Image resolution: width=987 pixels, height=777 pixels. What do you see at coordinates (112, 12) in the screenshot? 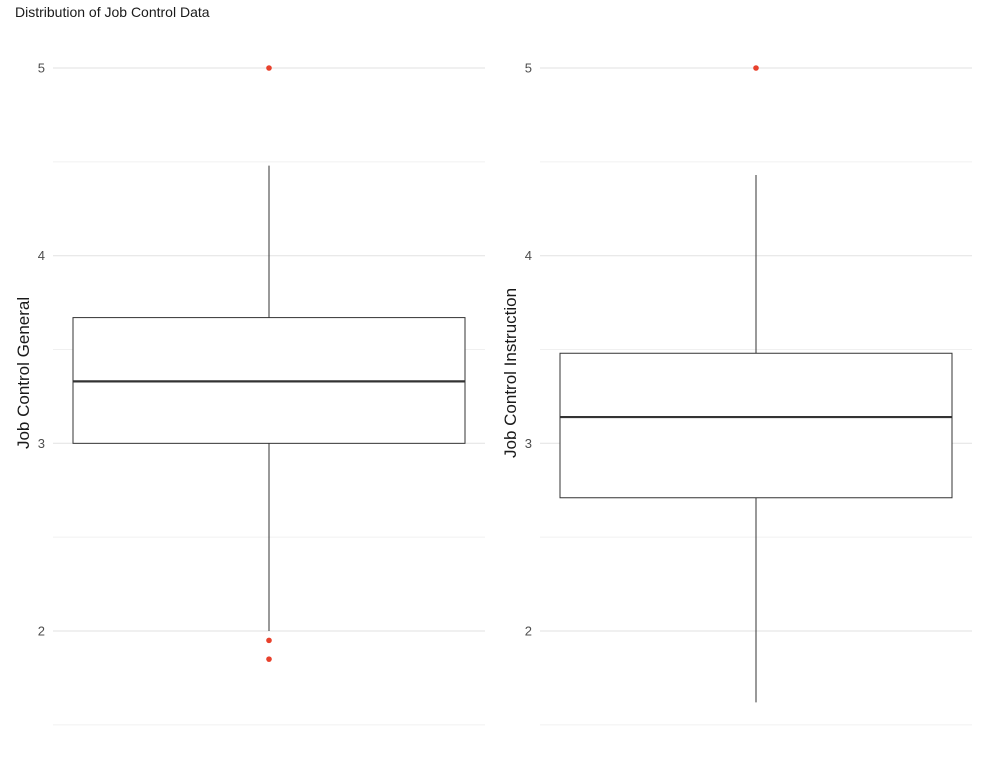
I see `page-title: Distribution of Job Control Data` at bounding box center [112, 12].